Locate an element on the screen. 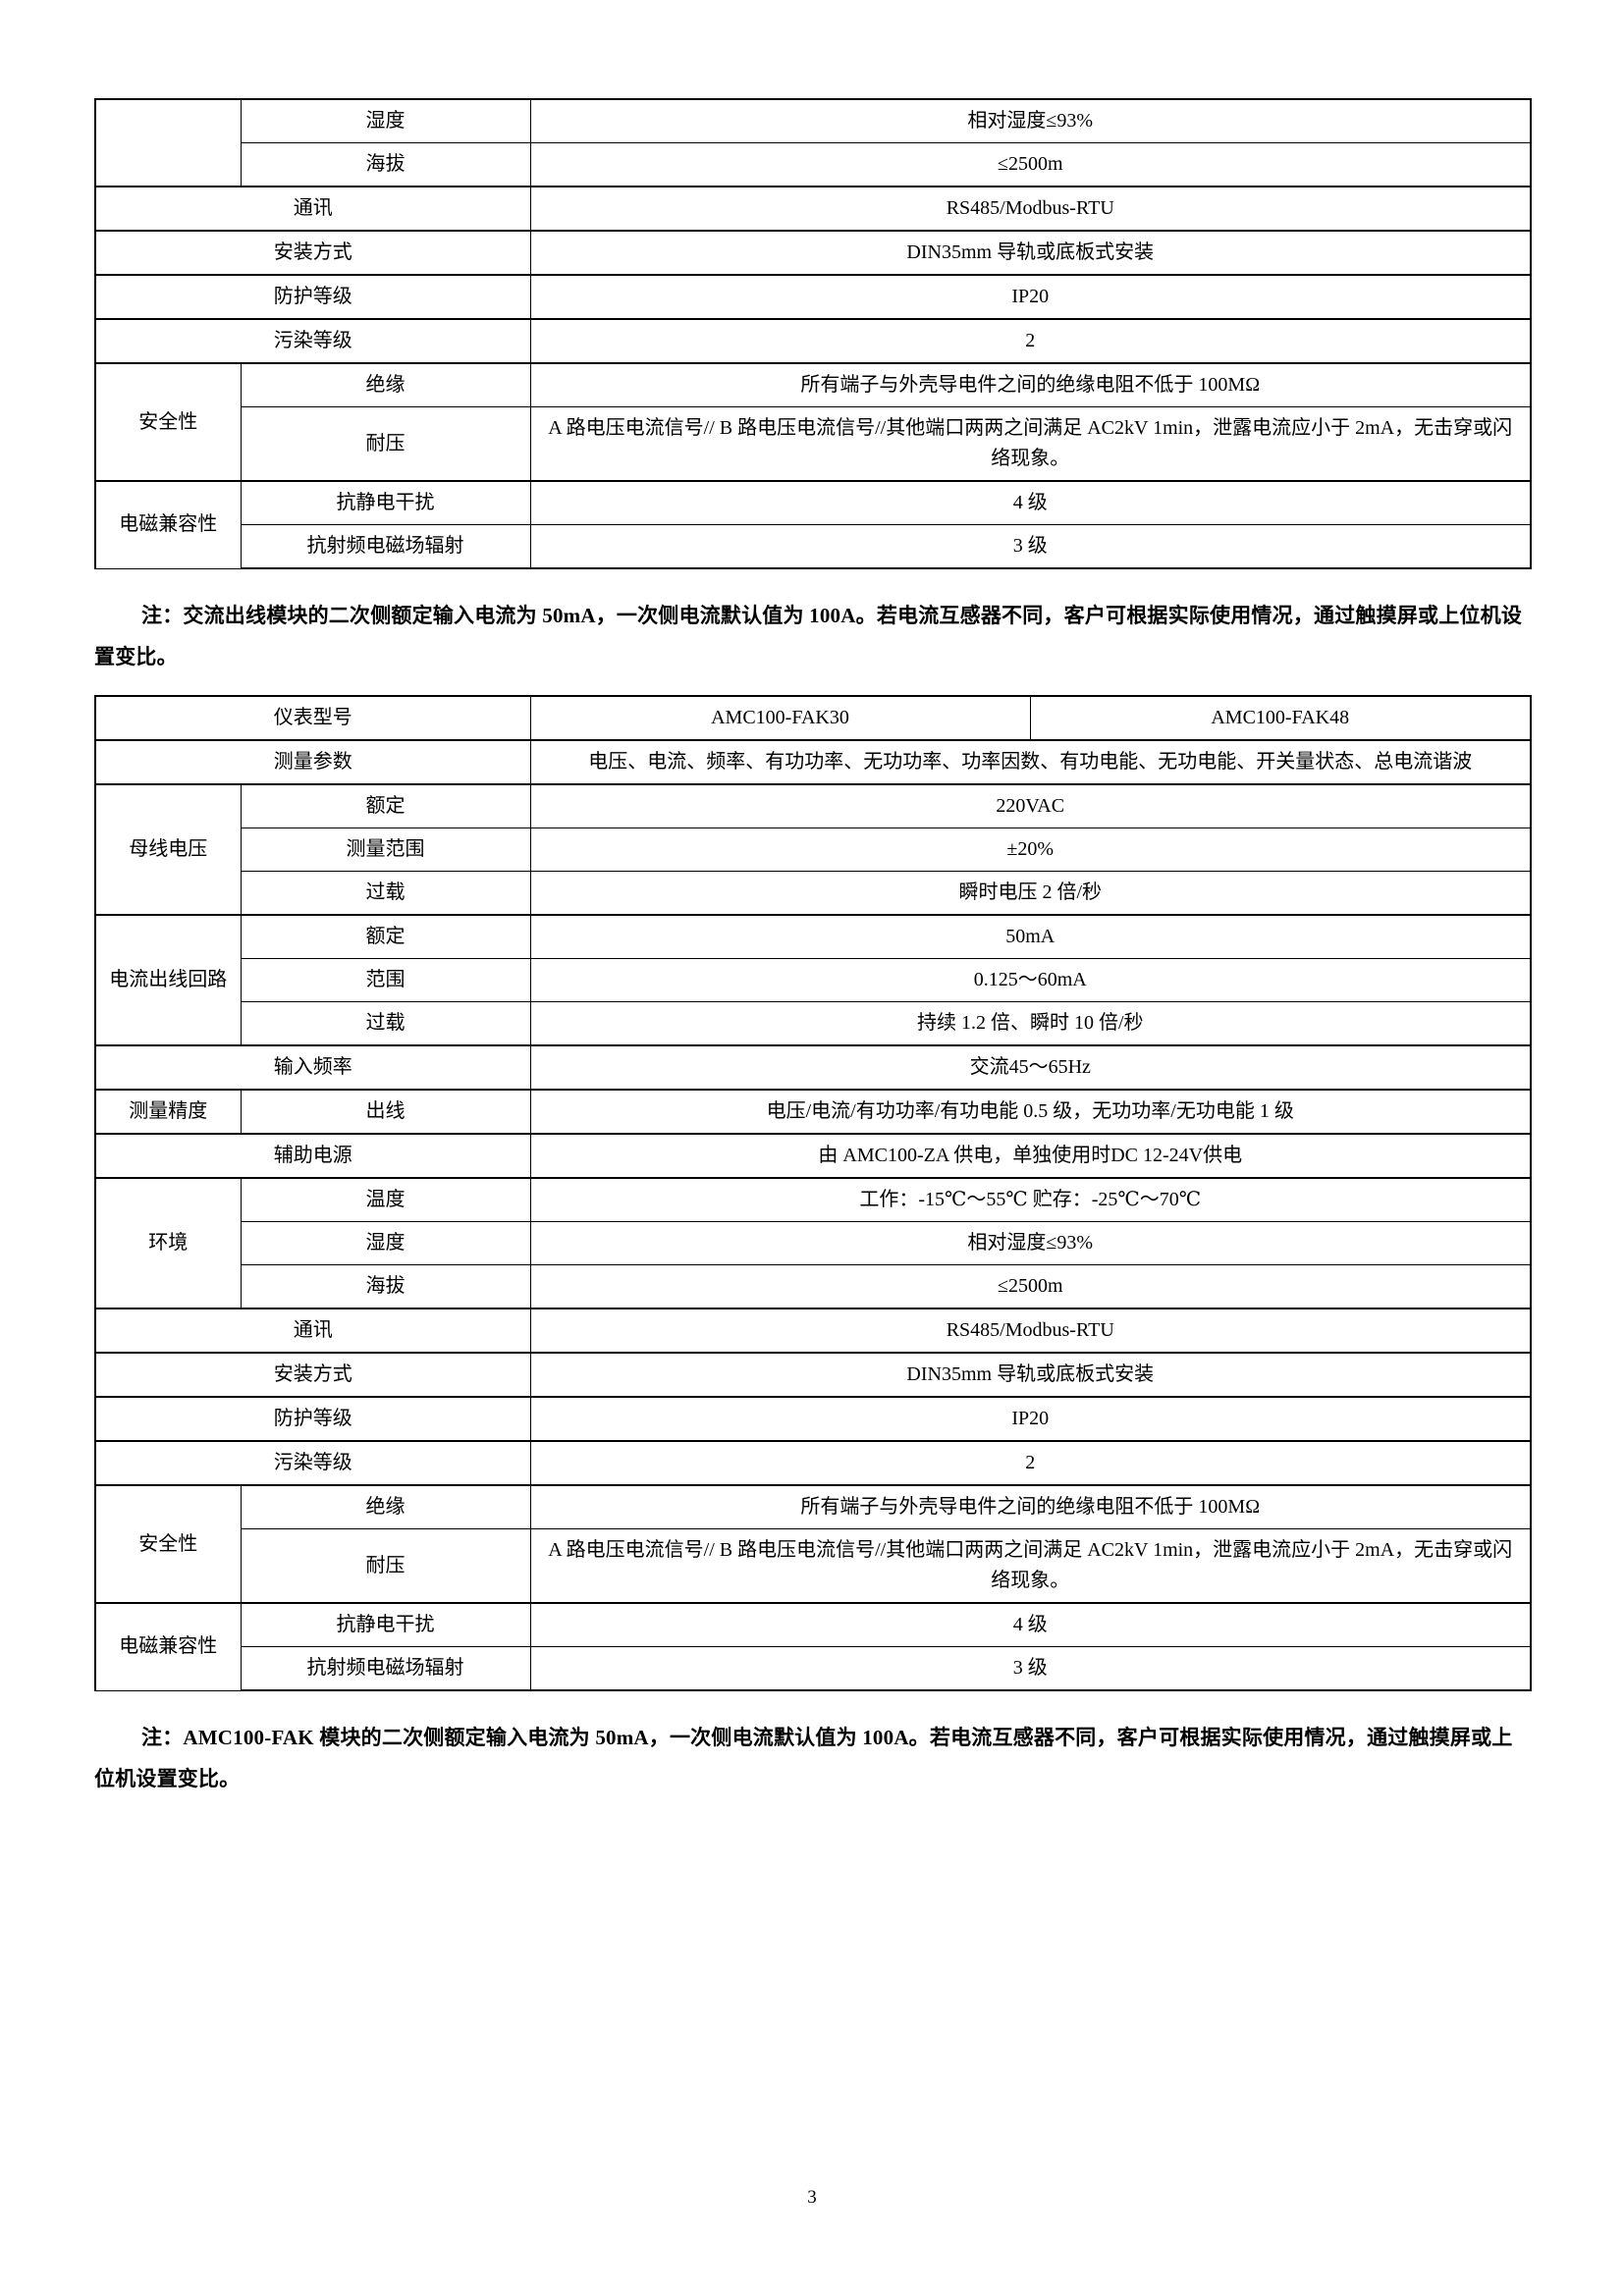 The width and height of the screenshot is (1624, 2296). row-group-label-emc: 电磁兼容性 is located at coordinates (168, 524).